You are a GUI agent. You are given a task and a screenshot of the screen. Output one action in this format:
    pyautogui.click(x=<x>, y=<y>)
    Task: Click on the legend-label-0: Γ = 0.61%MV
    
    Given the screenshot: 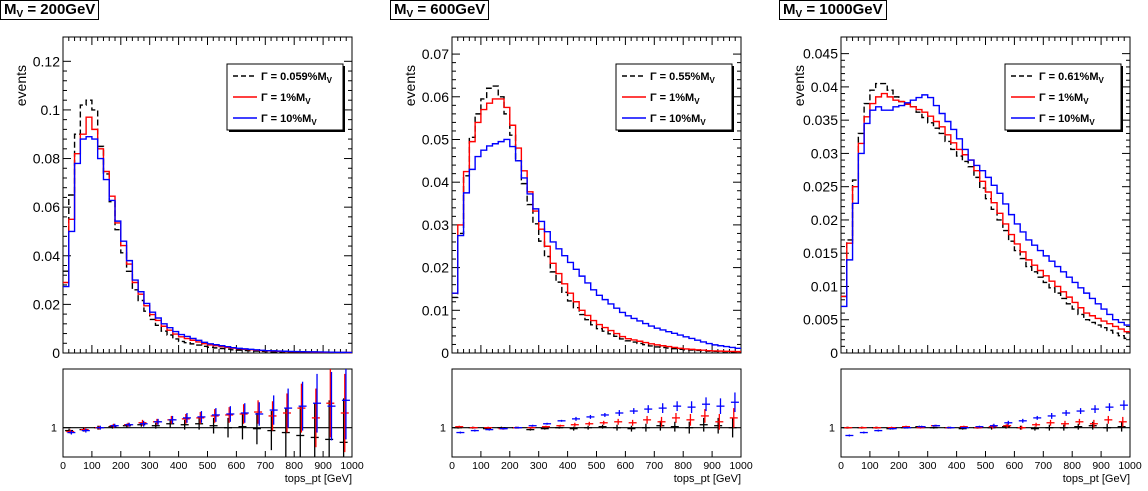 What is the action you would take?
    pyautogui.click(x=1072, y=78)
    